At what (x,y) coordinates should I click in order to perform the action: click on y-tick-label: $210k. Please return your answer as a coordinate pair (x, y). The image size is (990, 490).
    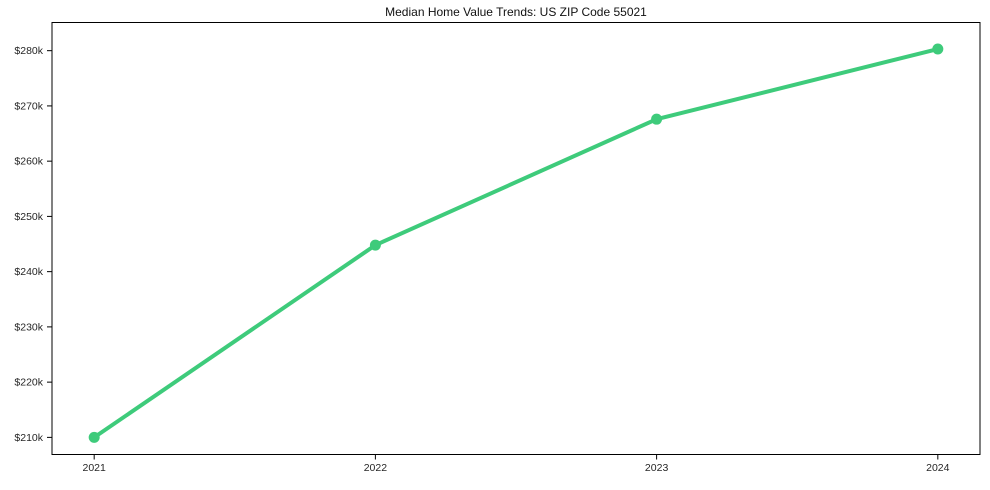
    Looking at the image, I should click on (28, 438).